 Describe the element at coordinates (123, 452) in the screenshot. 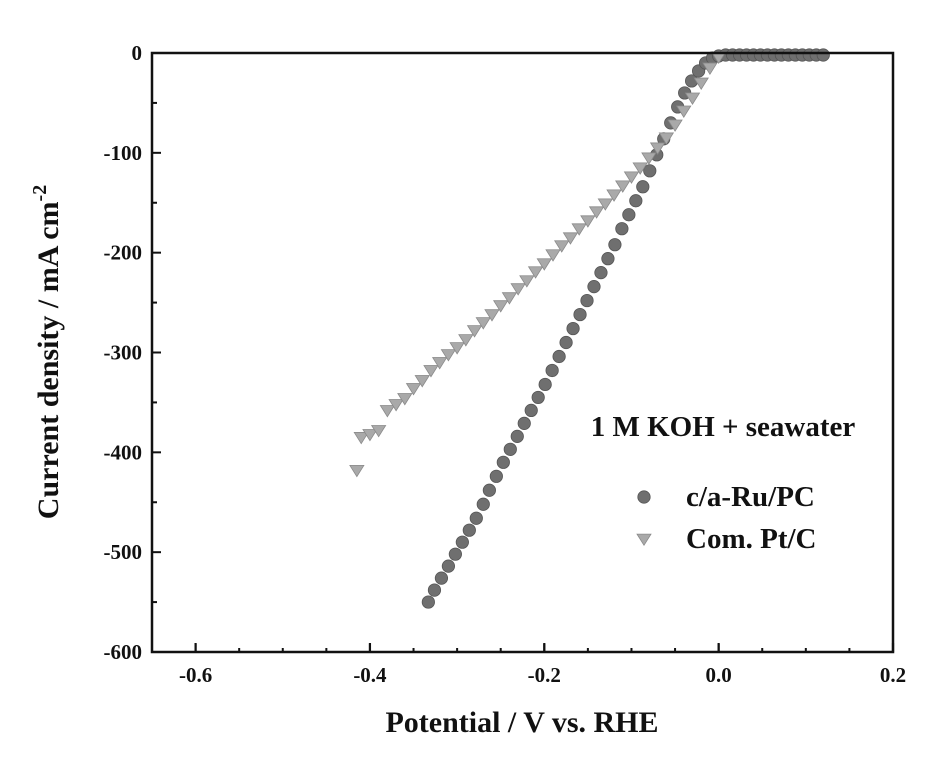

I see `y-tick-label: -400` at that location.